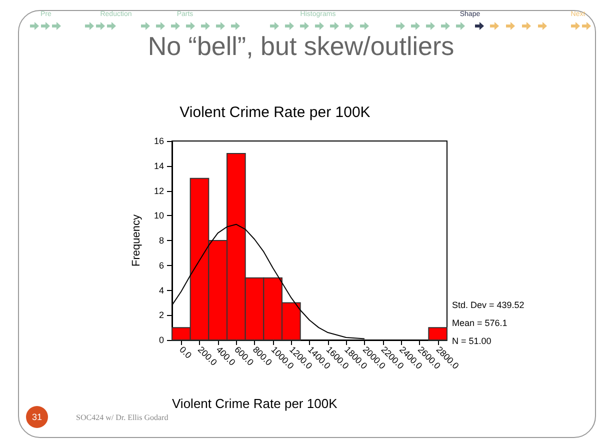  Describe the element at coordinates (161, 290) in the screenshot. I see `y-tick-label: 4` at that location.